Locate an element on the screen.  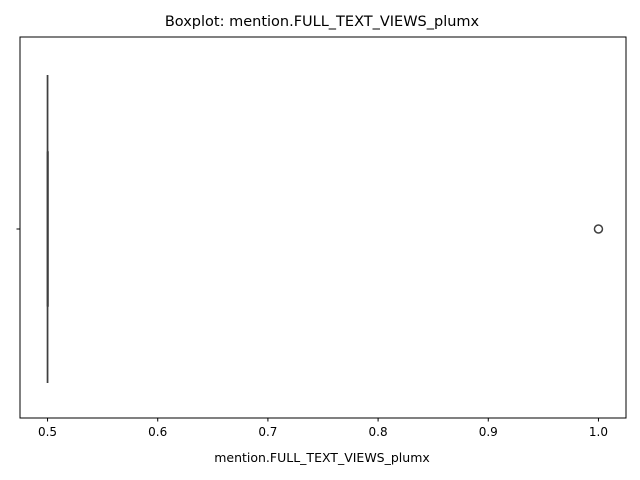
x-tick-label: 0.7 is located at coordinates (267, 432).